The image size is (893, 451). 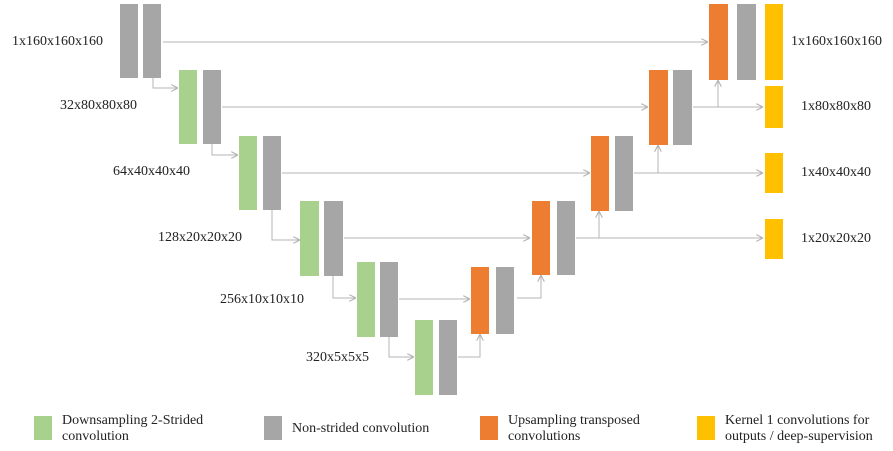 What do you see at coordinates (836, 238) in the screenshot?
I see `output-size-label: 1x20x20x20` at bounding box center [836, 238].